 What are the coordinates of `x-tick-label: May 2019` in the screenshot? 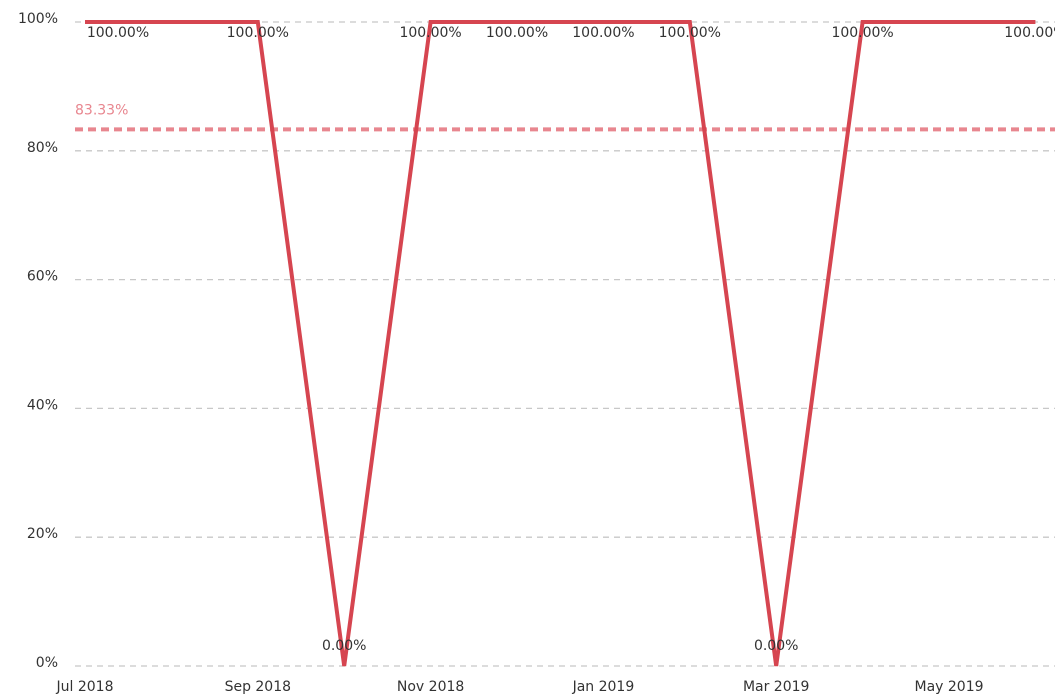 It's located at (948, 687).